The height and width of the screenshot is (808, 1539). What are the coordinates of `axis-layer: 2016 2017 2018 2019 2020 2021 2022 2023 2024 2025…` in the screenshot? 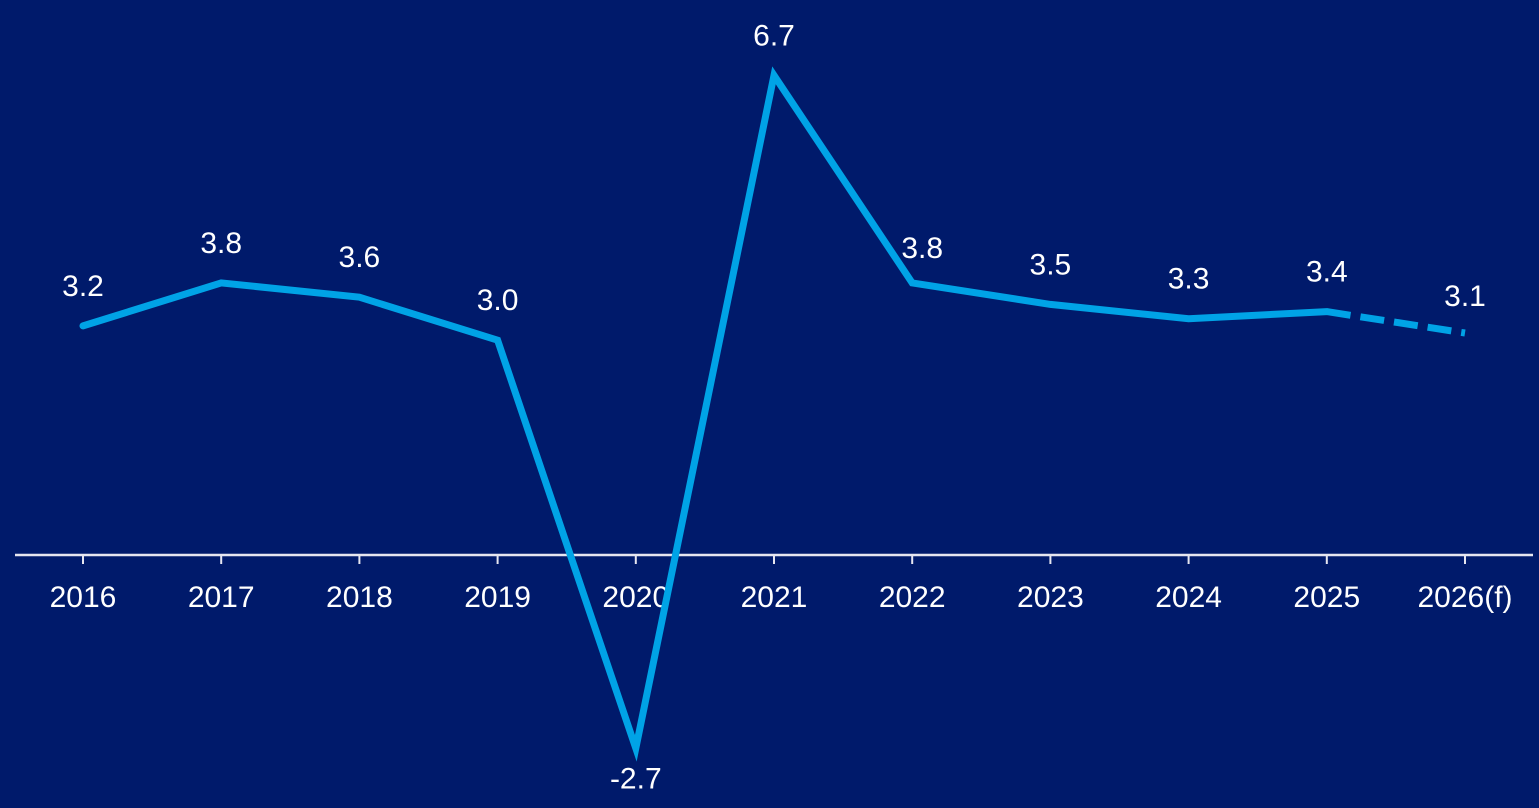 It's located at (774, 583).